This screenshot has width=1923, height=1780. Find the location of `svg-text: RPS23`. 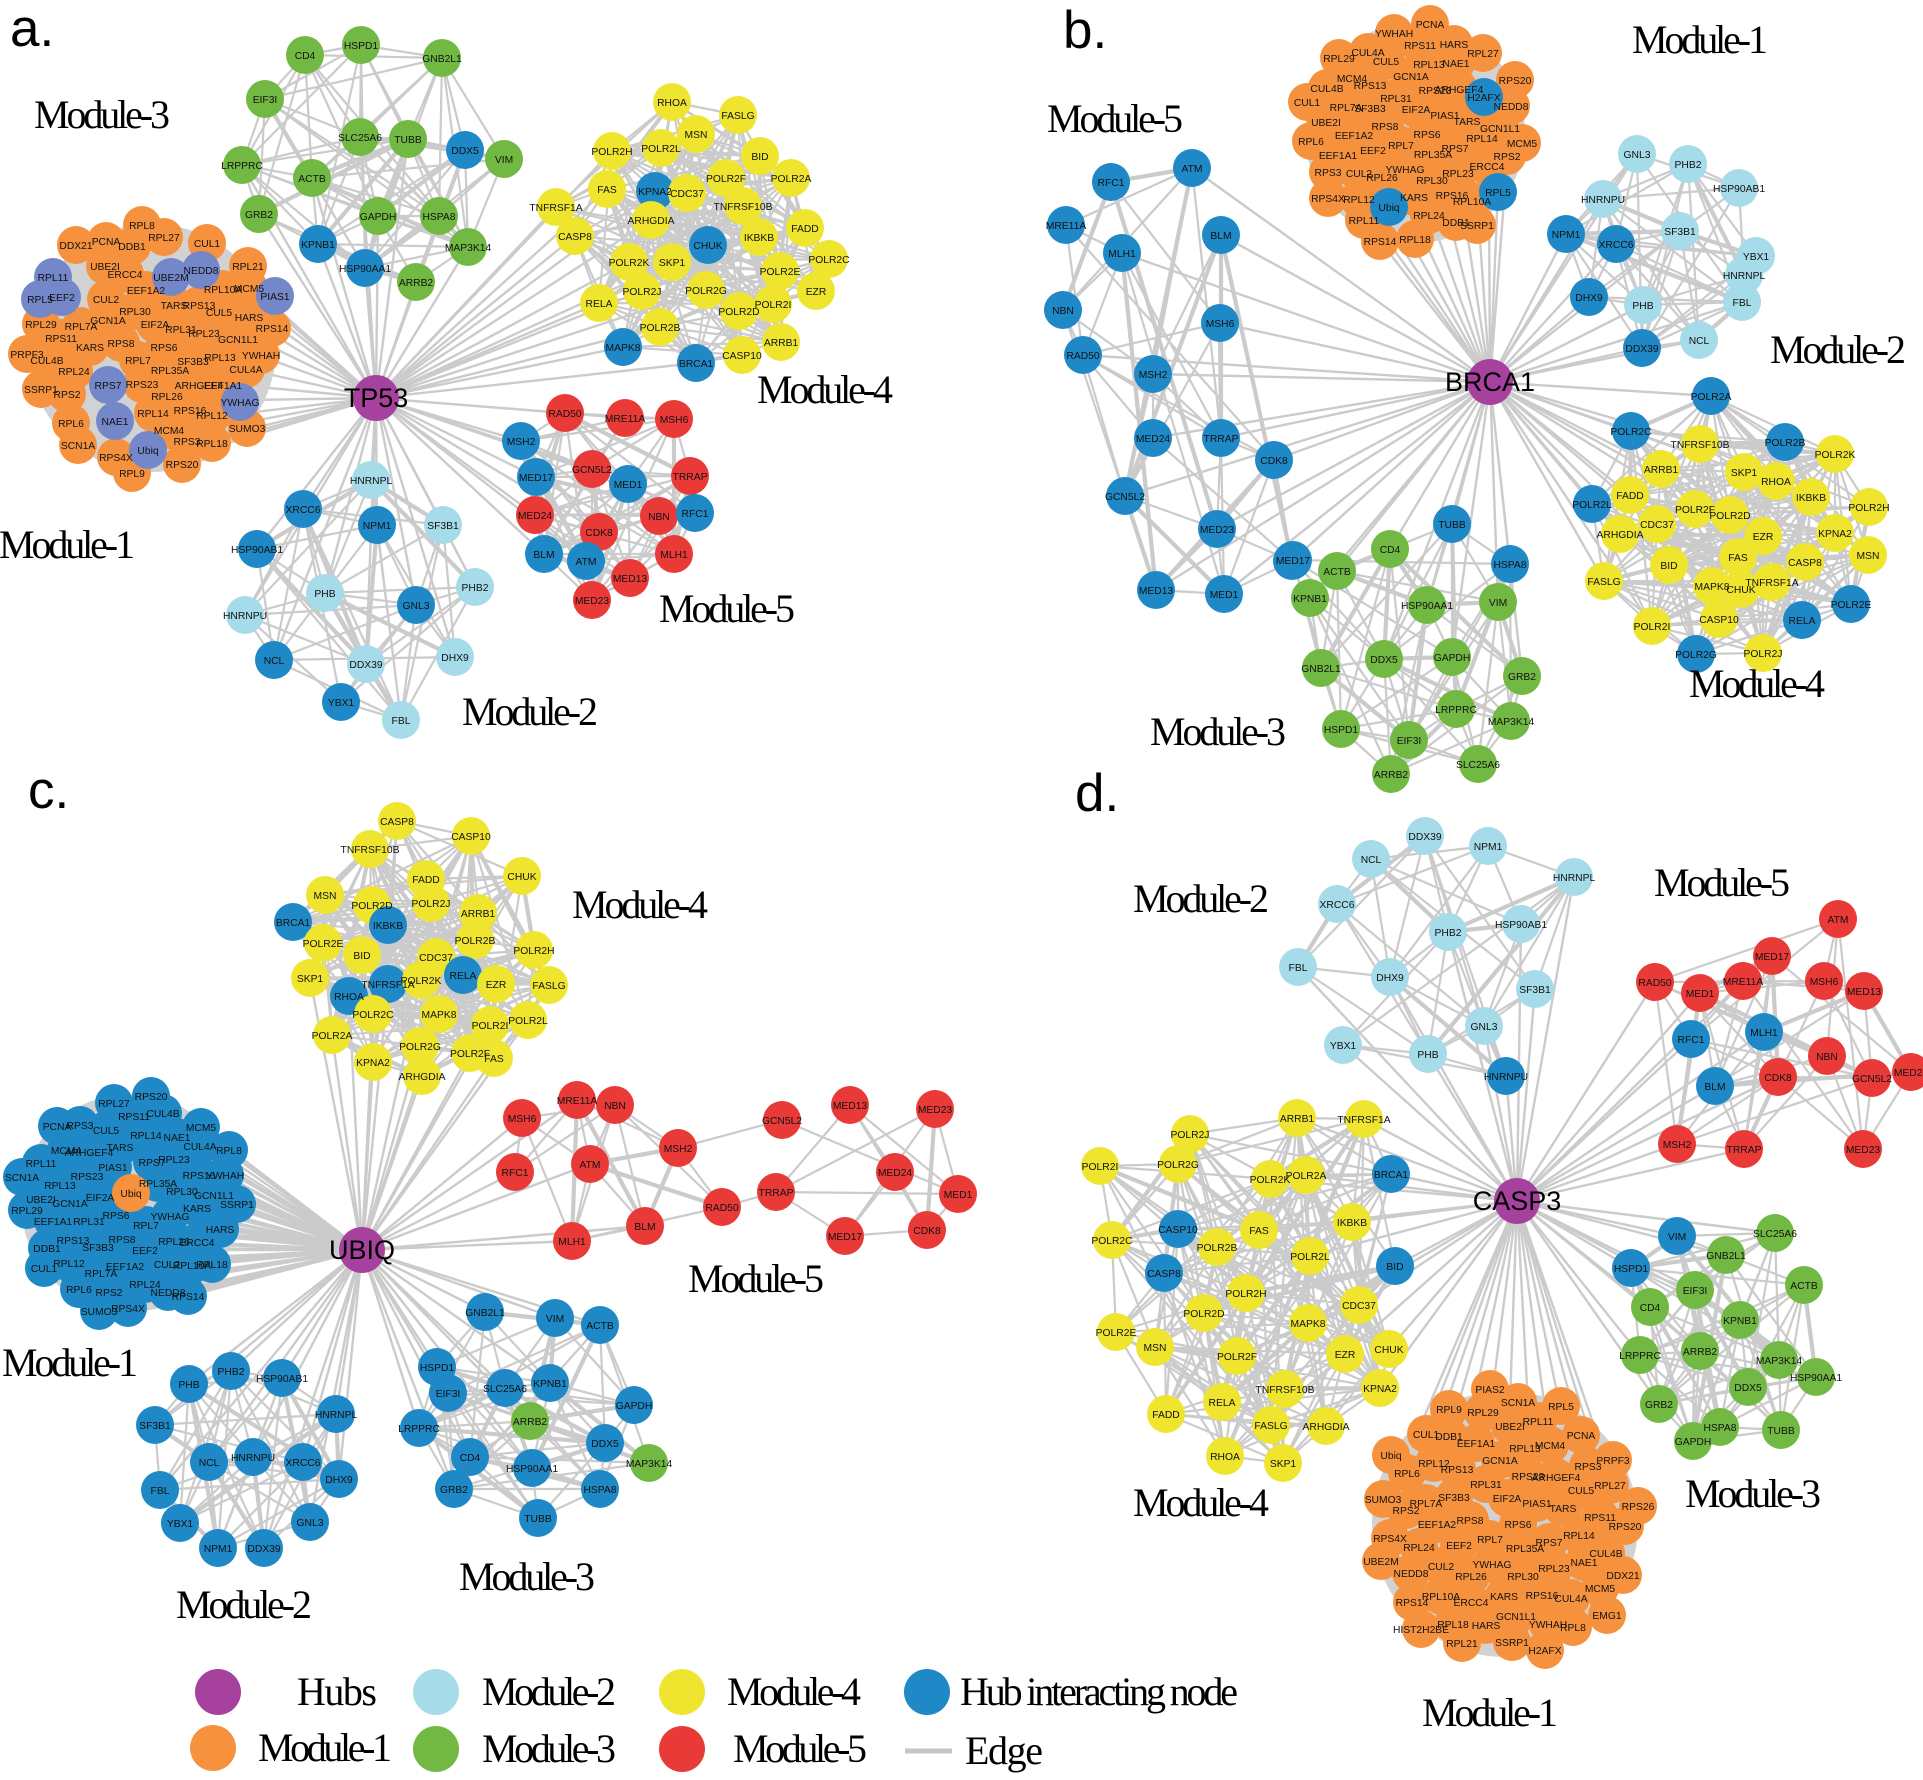

svg-text: RPS23 is located at coordinates (87, 1177).